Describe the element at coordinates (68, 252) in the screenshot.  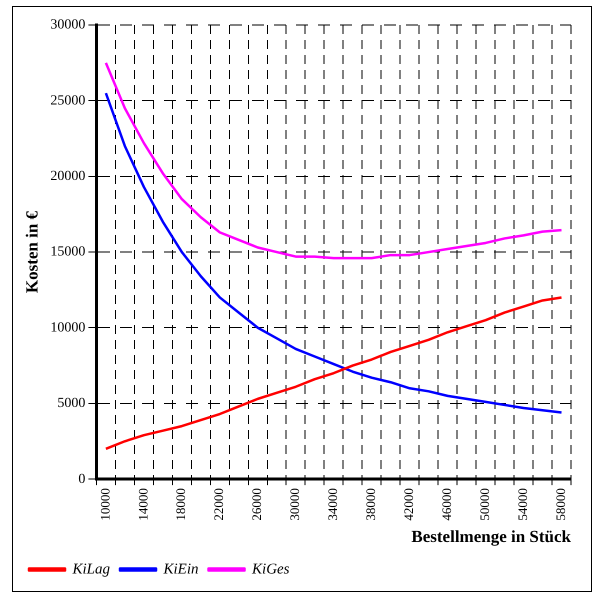
I see `y-tick-label: 15000` at that location.